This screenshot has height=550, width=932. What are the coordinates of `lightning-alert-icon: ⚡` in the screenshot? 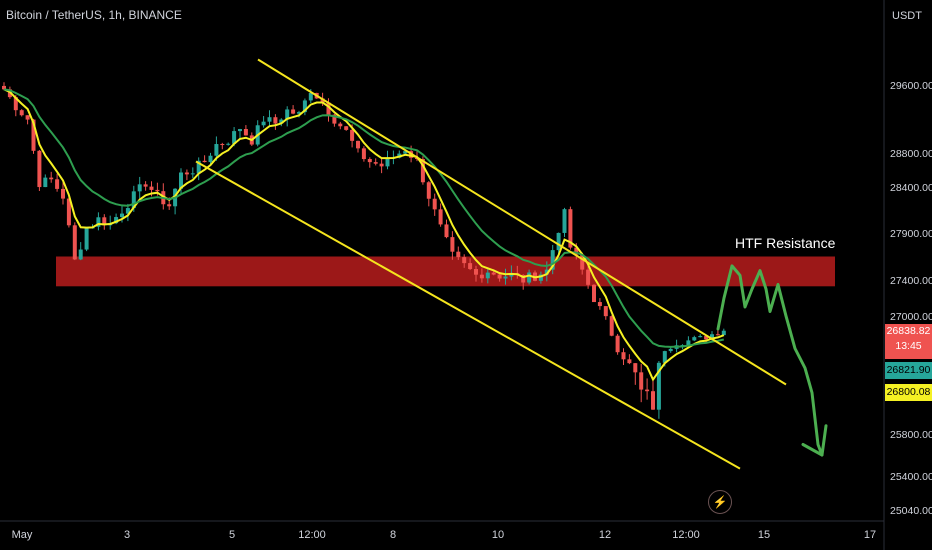 It's located at (720, 502).